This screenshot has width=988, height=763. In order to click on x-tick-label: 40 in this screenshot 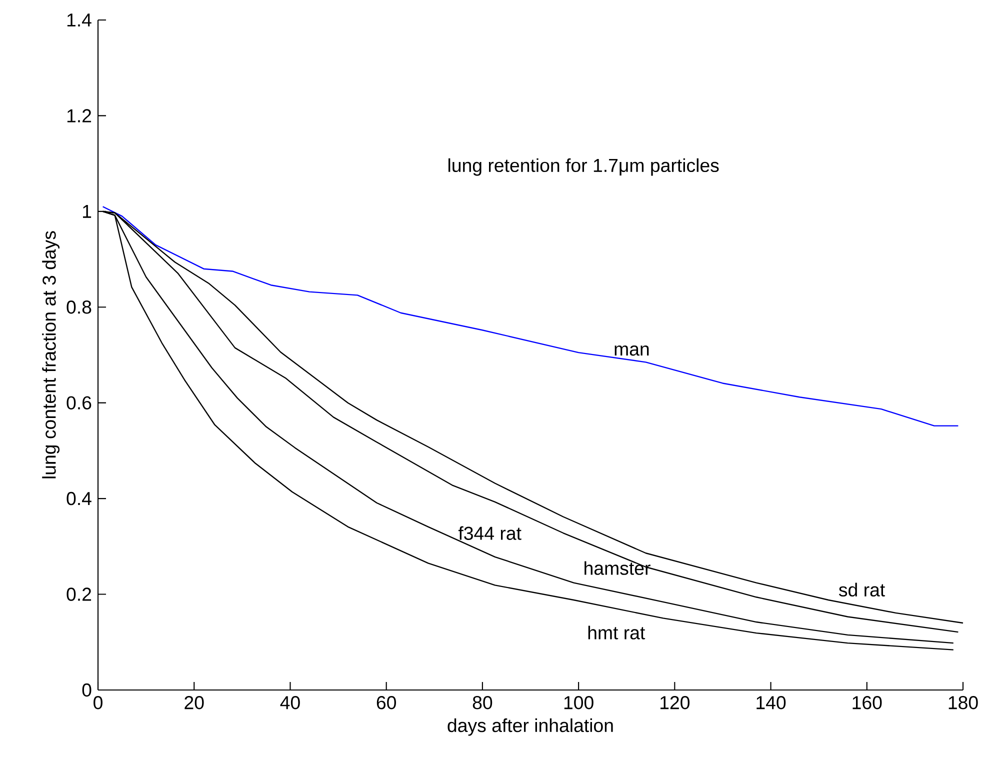, I will do `click(290, 703)`.